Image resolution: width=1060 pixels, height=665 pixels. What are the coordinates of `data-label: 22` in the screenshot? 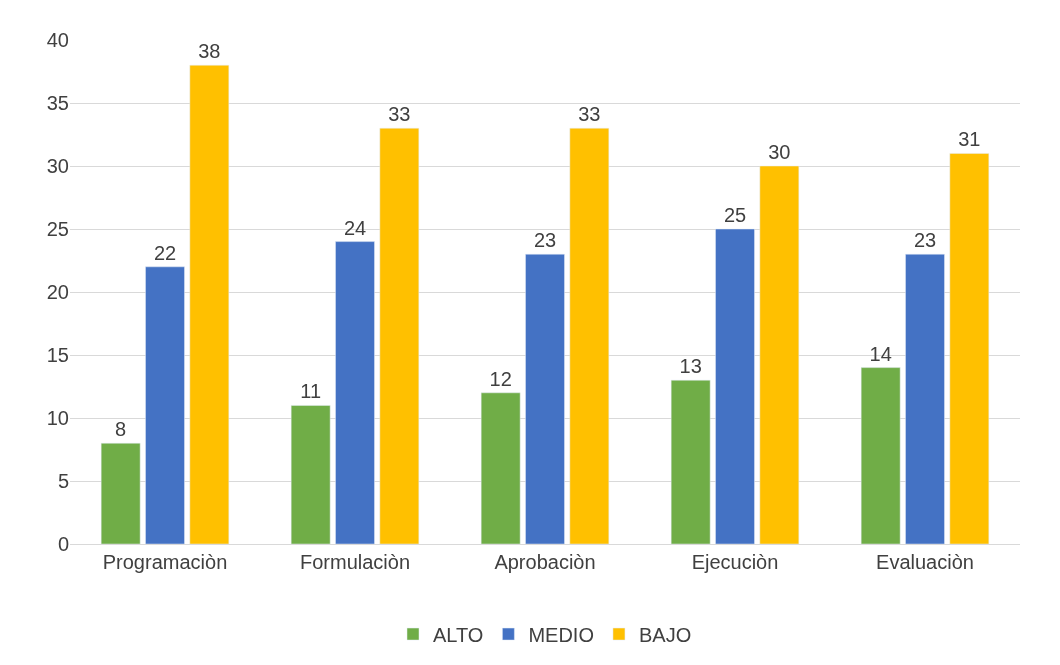 It's located at (165, 252).